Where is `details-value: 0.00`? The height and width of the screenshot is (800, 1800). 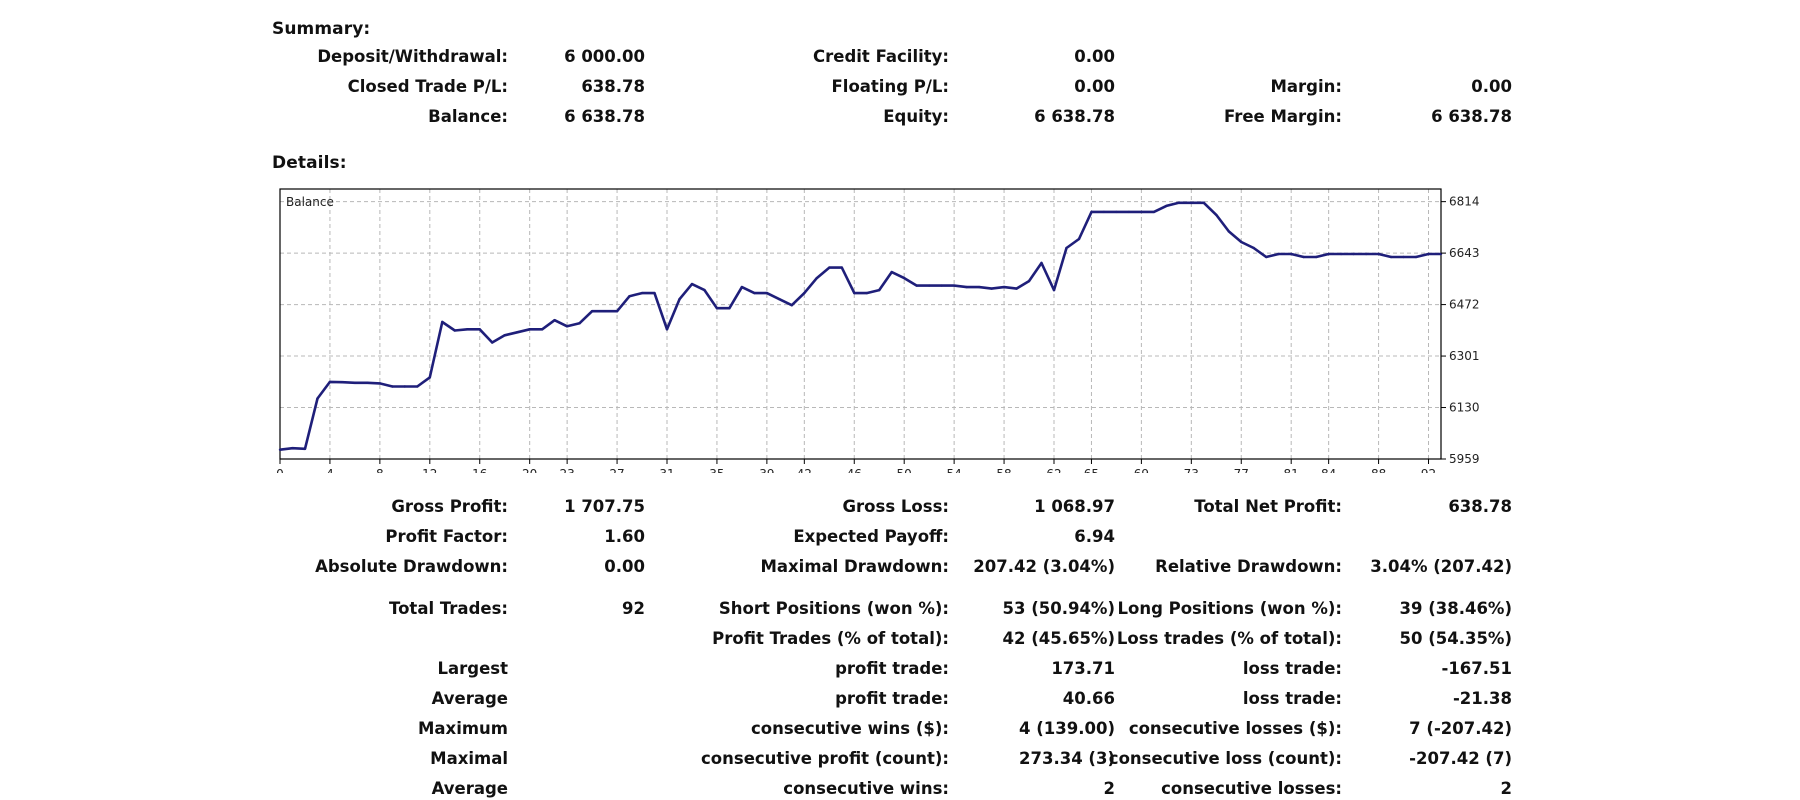 details-value: 0.00 is located at coordinates (624, 566).